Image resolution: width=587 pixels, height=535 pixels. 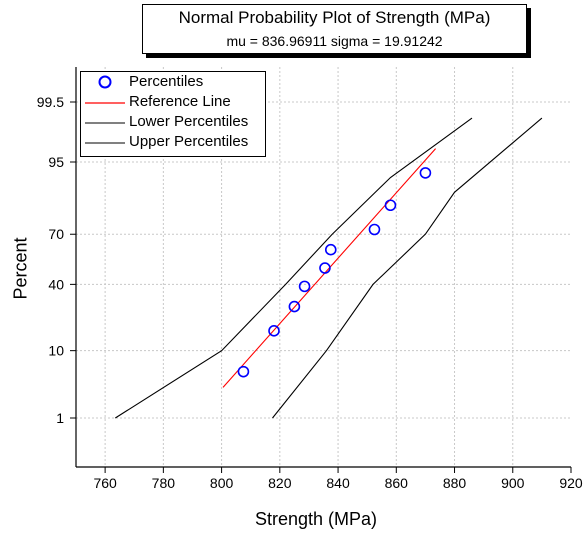 What do you see at coordinates (60, 418) in the screenshot?
I see `y-tick-label: 1` at bounding box center [60, 418].